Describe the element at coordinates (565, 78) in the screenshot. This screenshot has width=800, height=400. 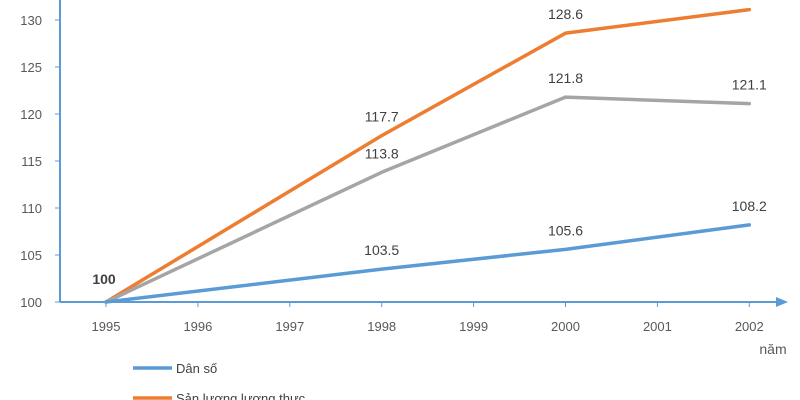
I see `data-label: 121.8` at that location.